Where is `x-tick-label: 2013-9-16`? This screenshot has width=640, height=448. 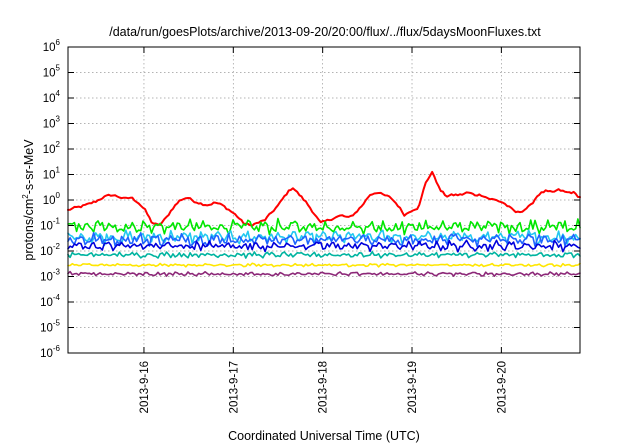 x-tick-label: 2013-9-16 is located at coordinates (145, 387).